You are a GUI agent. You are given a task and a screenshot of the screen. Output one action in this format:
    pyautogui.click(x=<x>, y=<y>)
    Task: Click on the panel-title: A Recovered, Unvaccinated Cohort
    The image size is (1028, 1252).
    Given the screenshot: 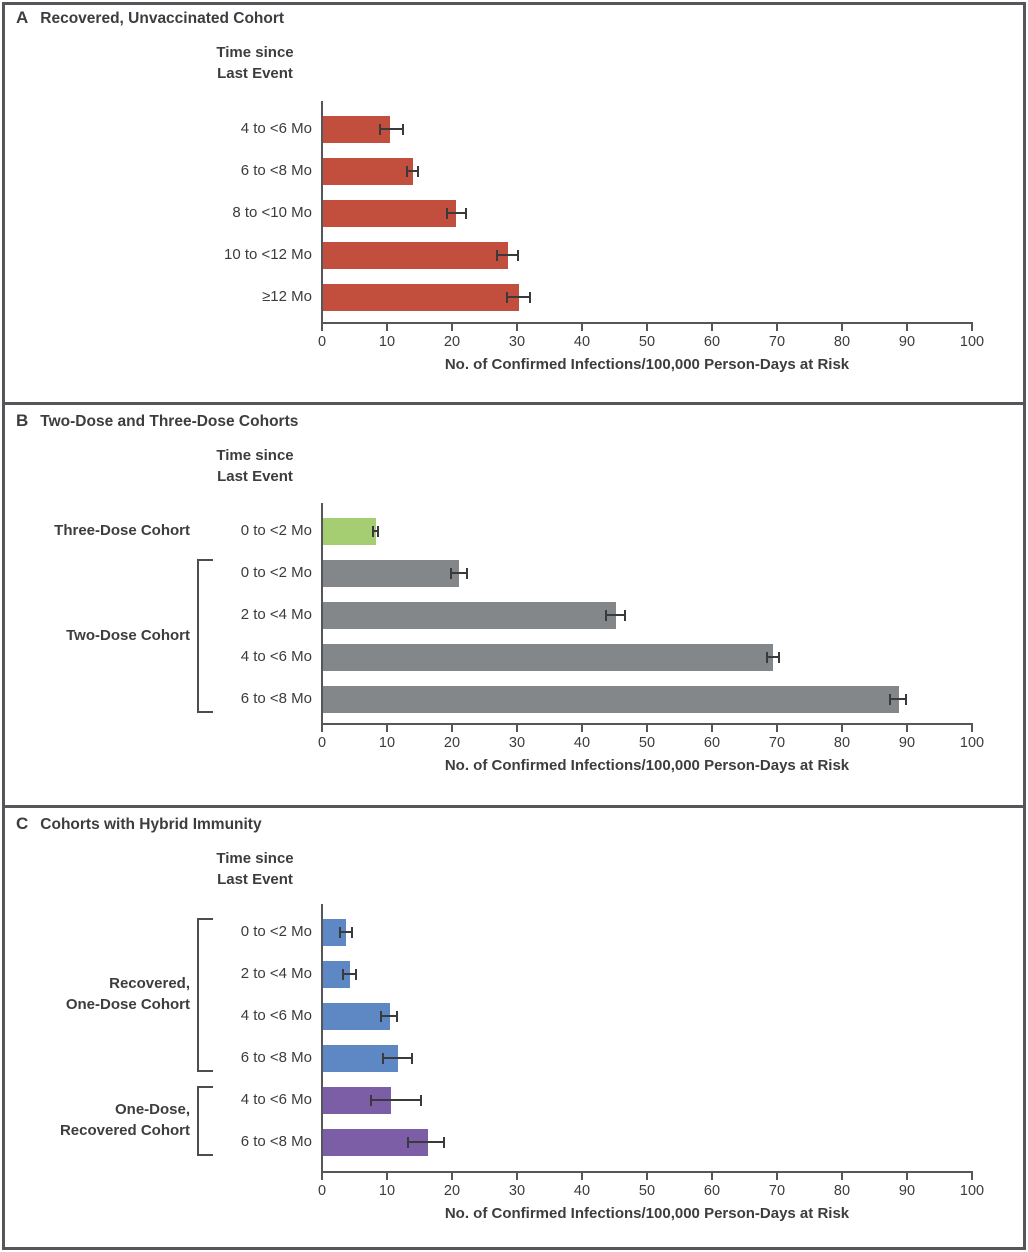 What is the action you would take?
    pyautogui.click(x=150, y=18)
    